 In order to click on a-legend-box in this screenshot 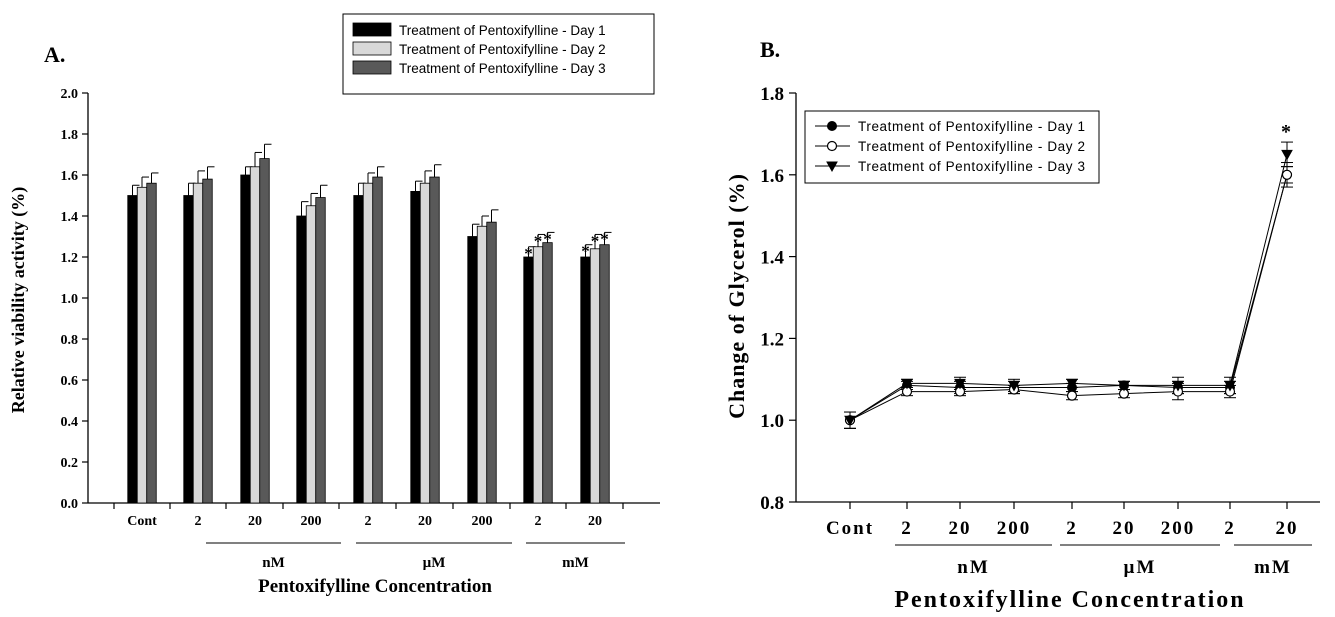, I will do `click(498, 54)`.